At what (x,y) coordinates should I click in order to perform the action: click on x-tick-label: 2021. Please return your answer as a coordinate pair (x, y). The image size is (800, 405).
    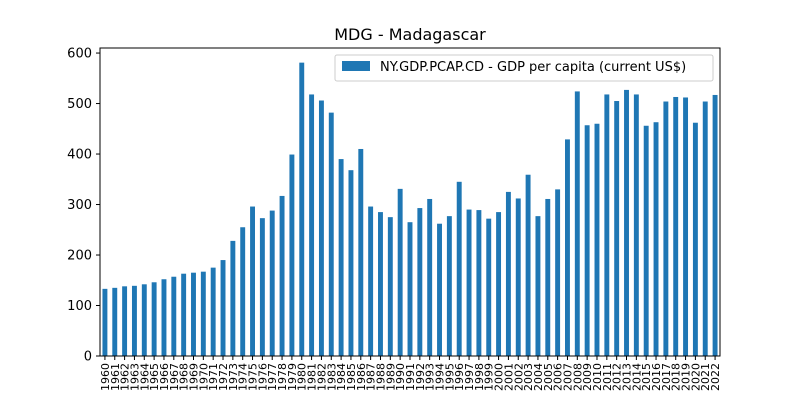
    Looking at the image, I should click on (705, 377).